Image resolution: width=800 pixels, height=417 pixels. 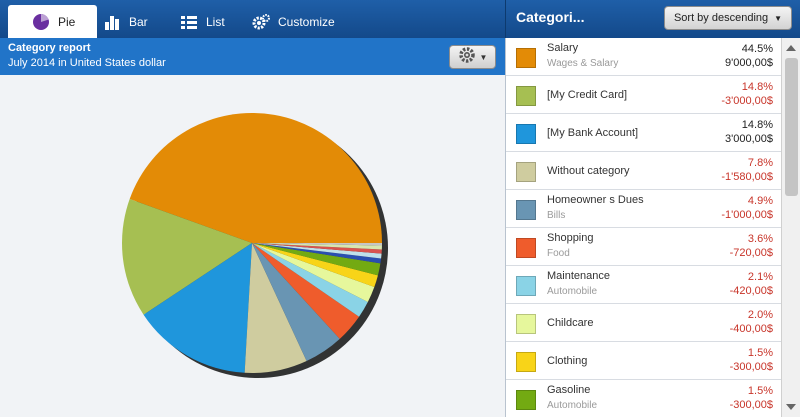 I want to click on category-amount: -3'000,00$, so click(x=747, y=101).